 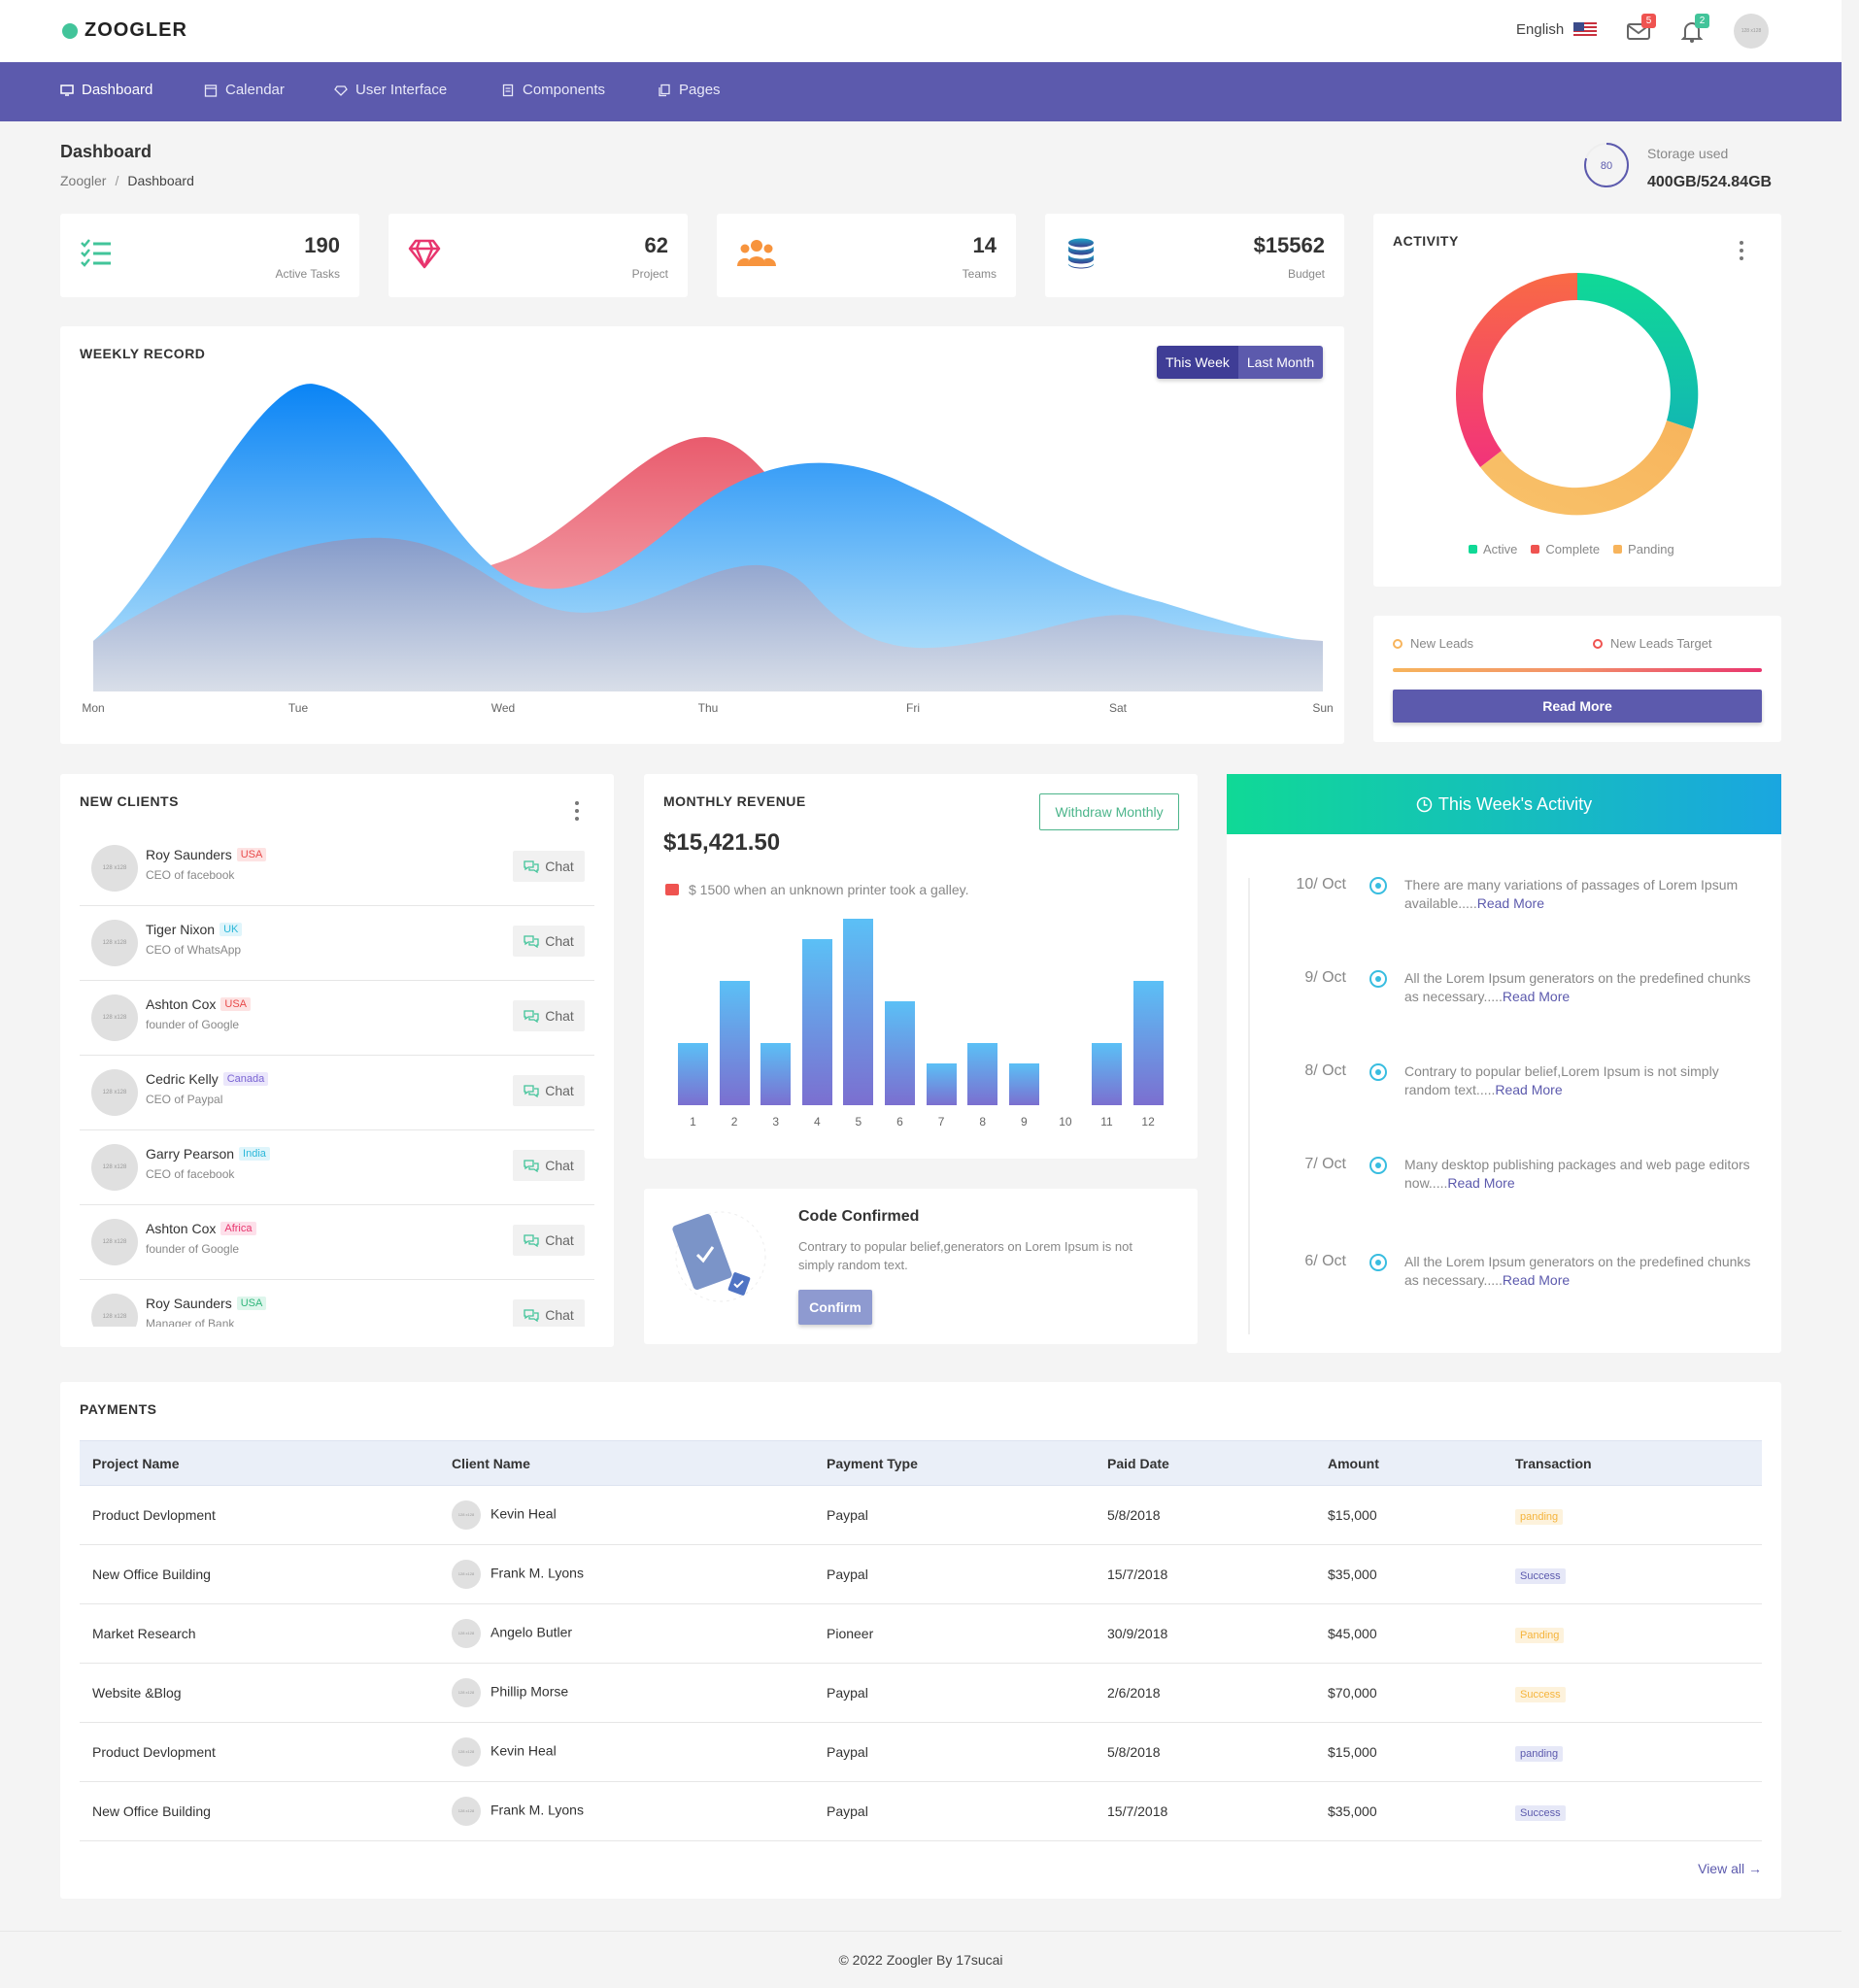 What do you see at coordinates (1638, 1463) in the screenshot?
I see `col-transaction: Transaction` at bounding box center [1638, 1463].